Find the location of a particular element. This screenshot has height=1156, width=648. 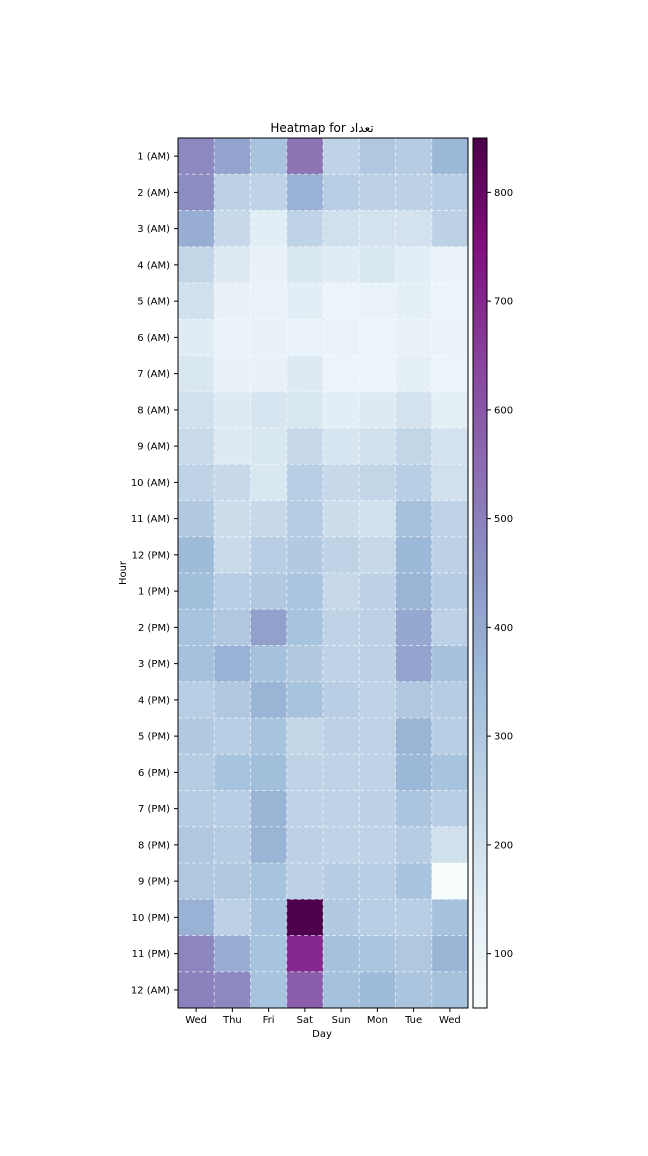

y-tick-label: 12 (PM) is located at coordinates (151, 555).